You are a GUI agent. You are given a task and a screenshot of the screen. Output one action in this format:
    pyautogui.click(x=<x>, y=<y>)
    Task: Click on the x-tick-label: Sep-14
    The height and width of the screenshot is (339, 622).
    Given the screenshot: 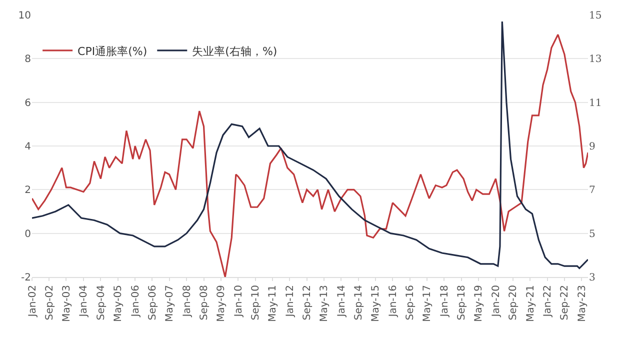 What is the action you would take?
    pyautogui.click(x=359, y=302)
    